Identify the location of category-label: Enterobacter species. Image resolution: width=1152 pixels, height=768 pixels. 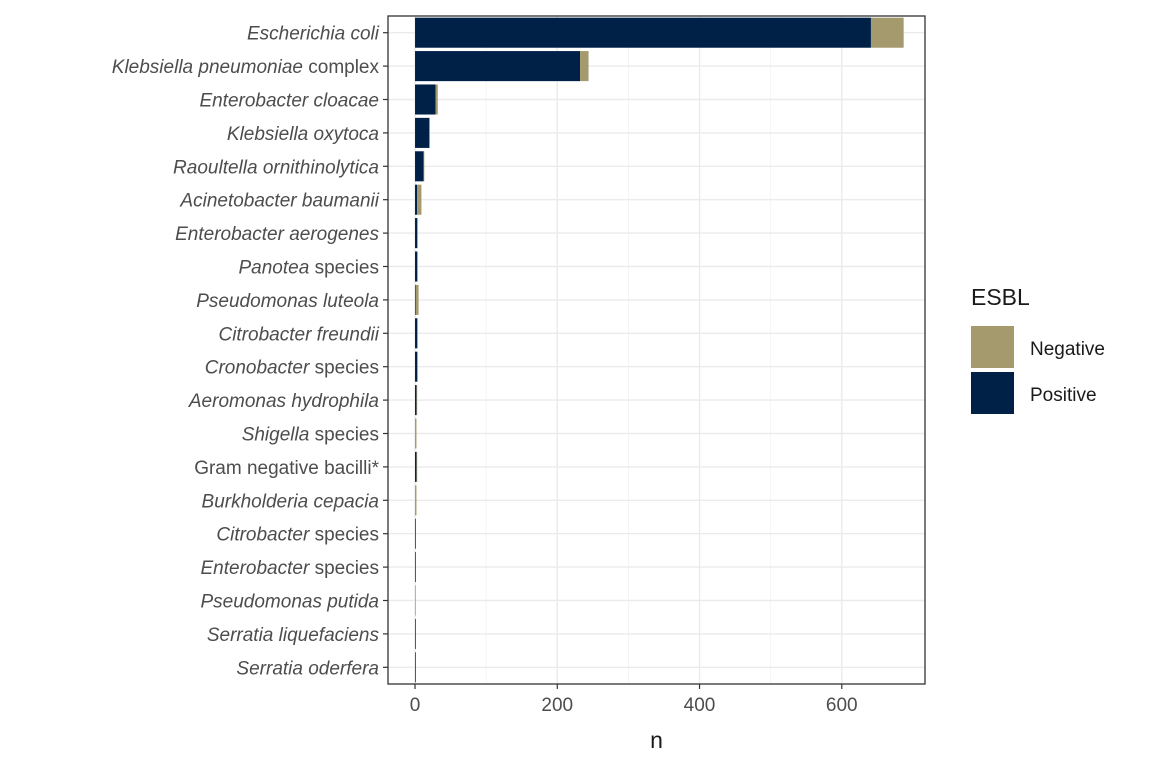
(290, 568).